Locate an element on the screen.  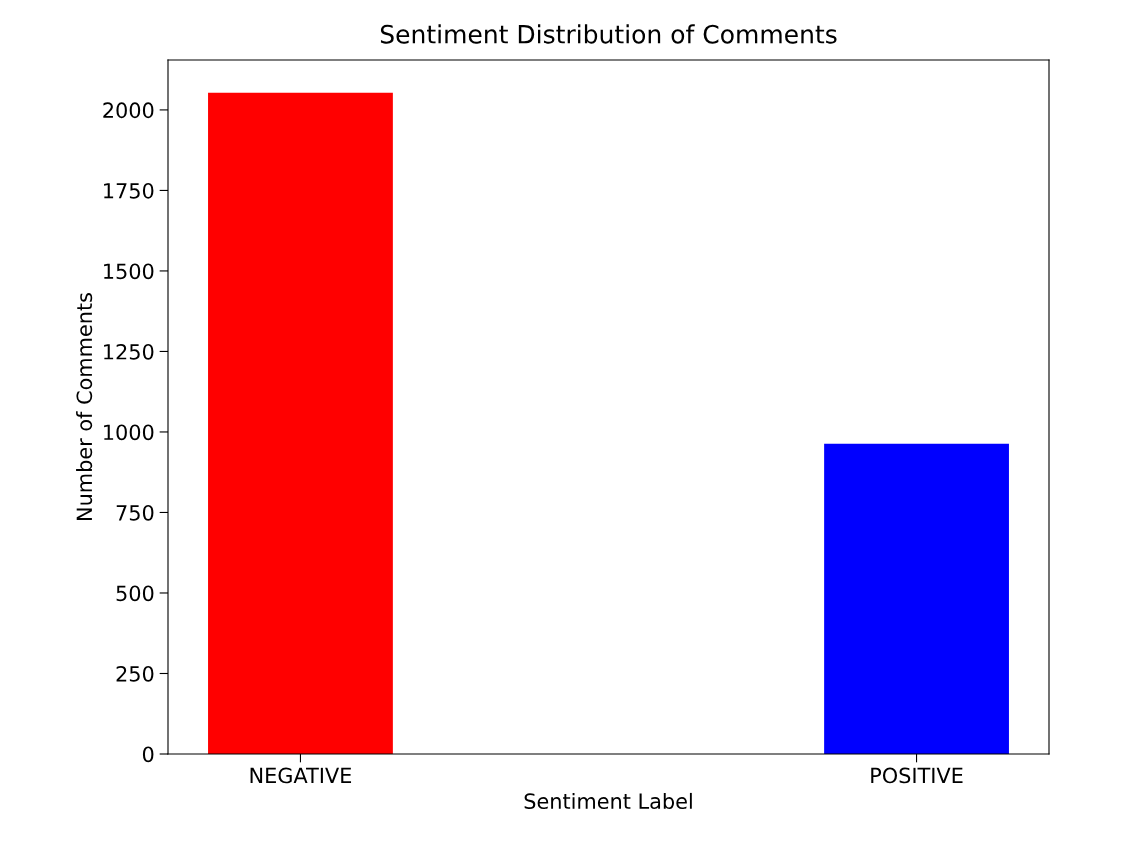
y-tick-label: 1500 is located at coordinates (129, 271).